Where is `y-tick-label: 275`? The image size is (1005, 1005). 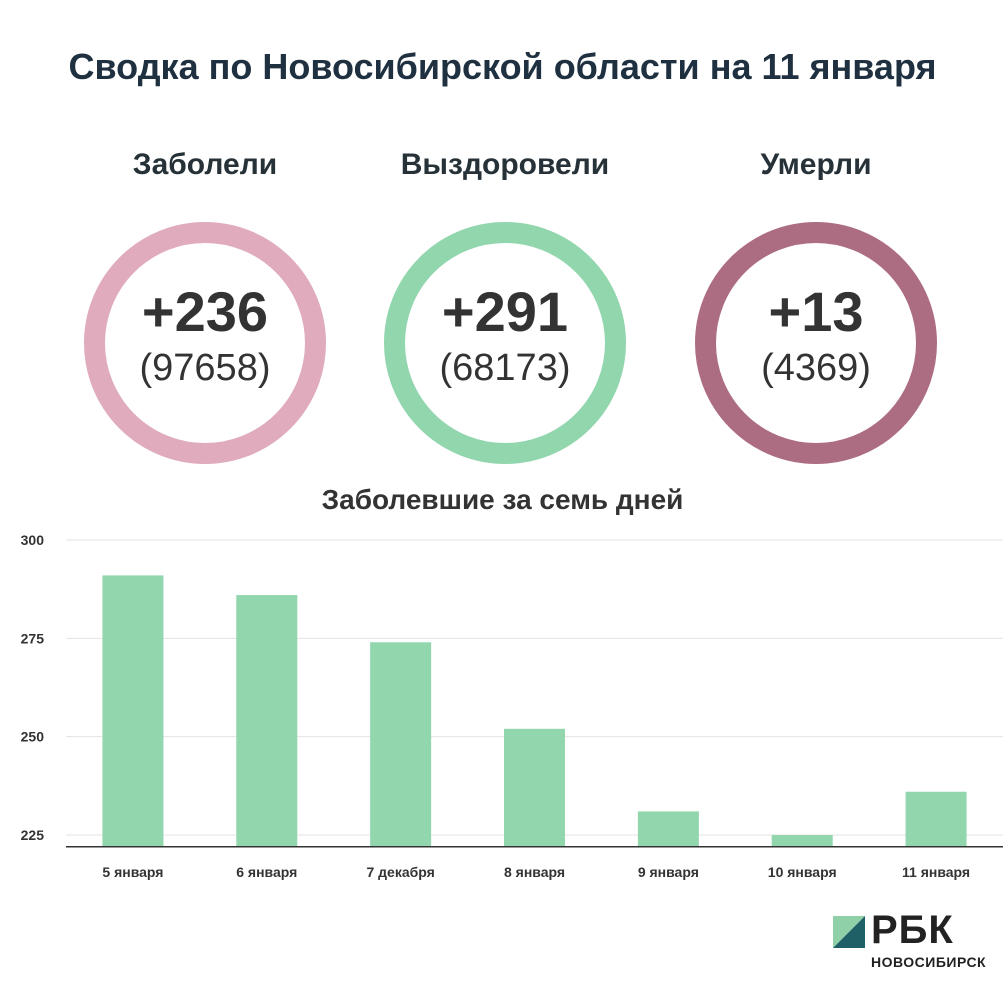
y-tick-label: 275 is located at coordinates (33, 638).